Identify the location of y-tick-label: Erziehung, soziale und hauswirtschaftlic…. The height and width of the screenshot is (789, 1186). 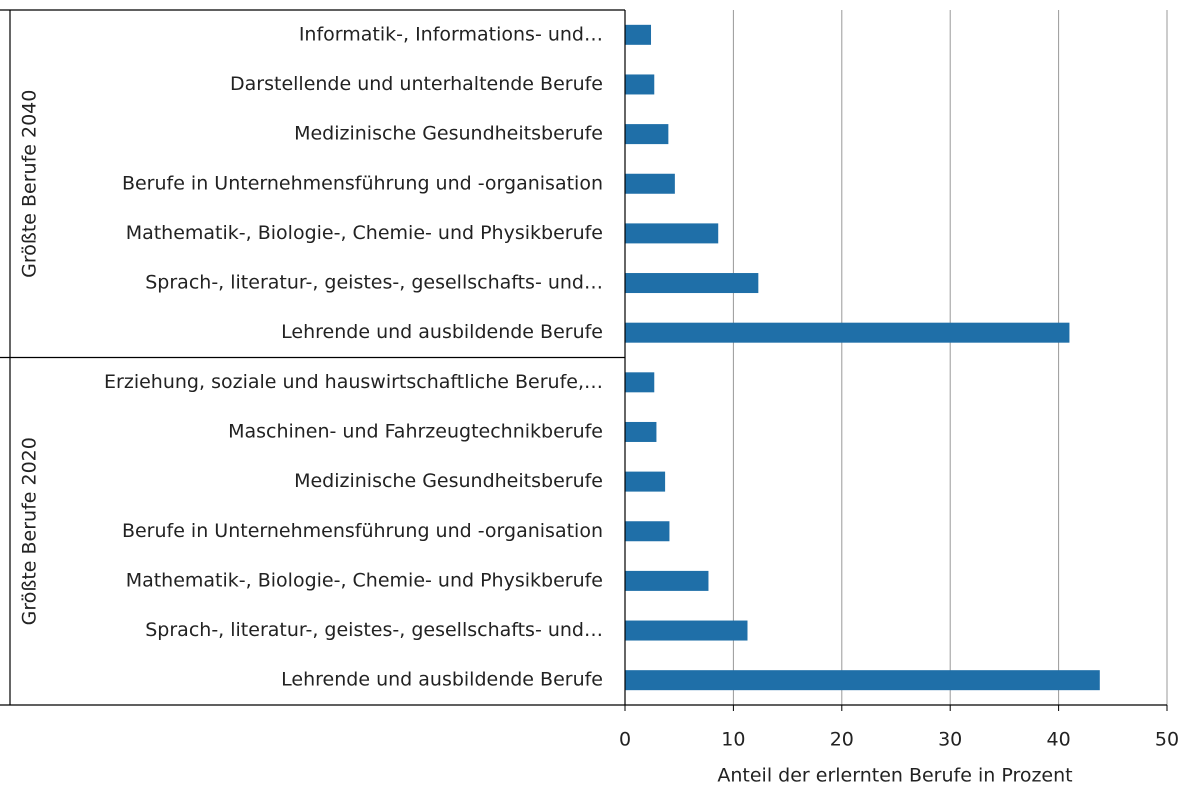
(353, 382).